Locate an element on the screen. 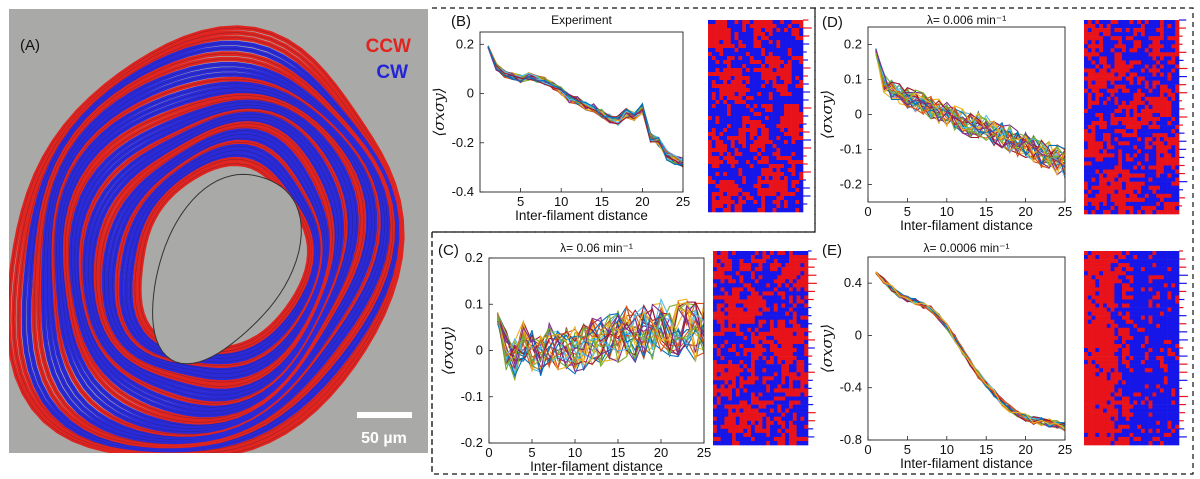 This screenshot has width=1200, height=479. x-tick-label: 20 is located at coordinates (1025, 449).